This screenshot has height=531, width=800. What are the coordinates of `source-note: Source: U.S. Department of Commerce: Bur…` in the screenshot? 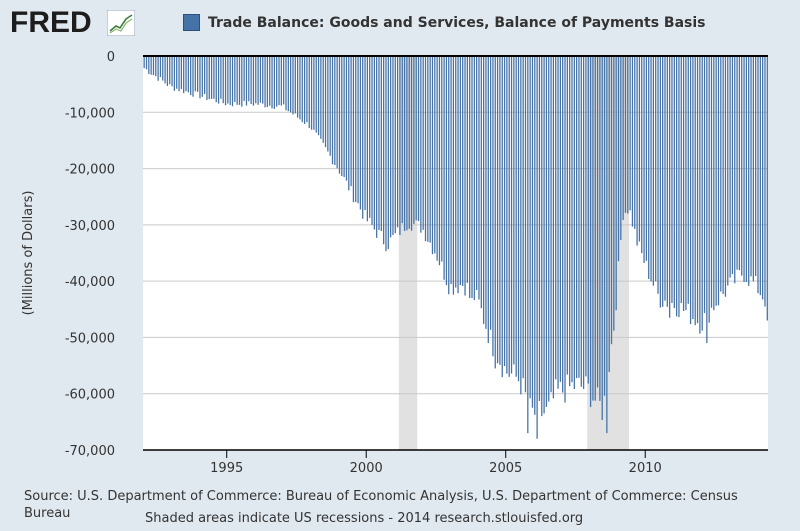 It's located at (381, 505).